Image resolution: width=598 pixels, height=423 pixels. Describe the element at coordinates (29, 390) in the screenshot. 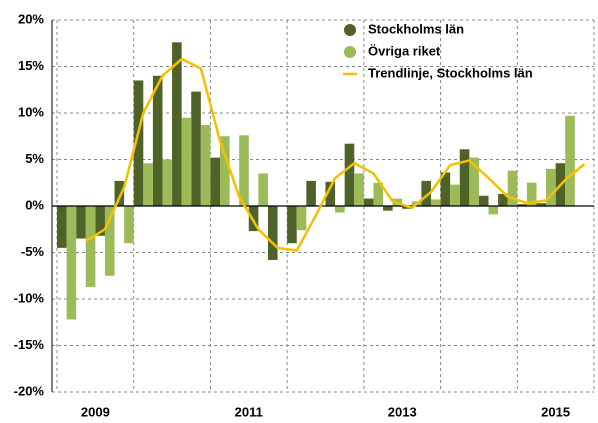

I see `y-tick-label: -20%` at that location.